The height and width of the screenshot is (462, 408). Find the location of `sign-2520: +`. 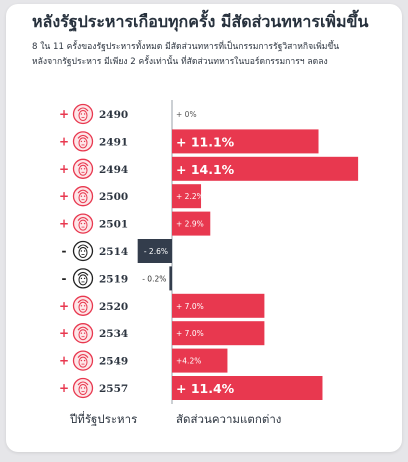

sign-2520: + is located at coordinates (64, 306).